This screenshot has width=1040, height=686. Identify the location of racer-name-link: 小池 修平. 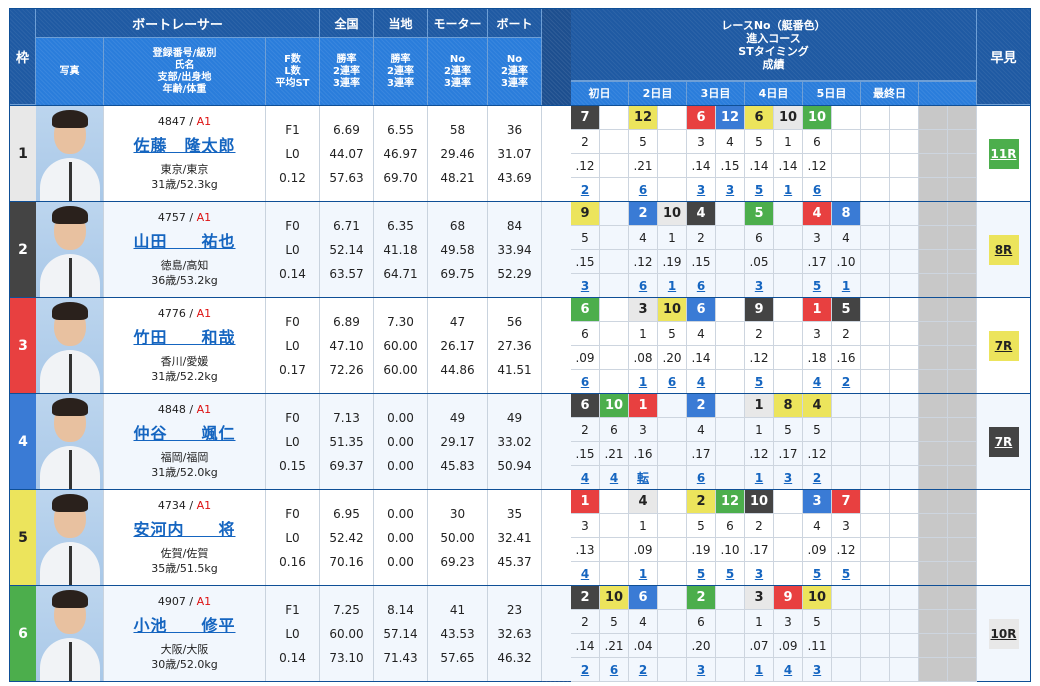
(184, 625).